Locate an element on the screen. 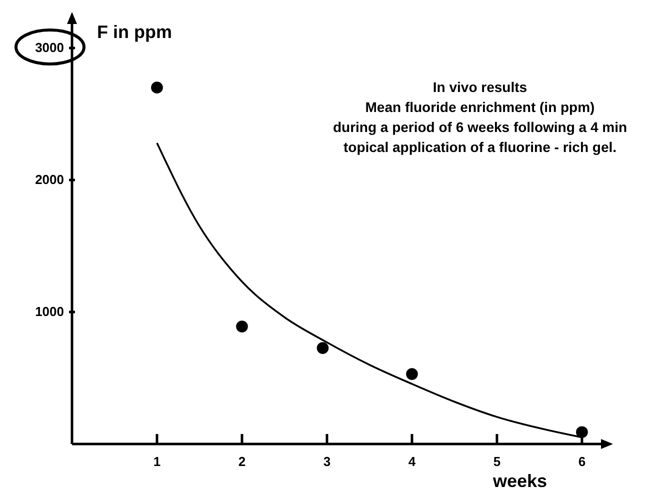 This screenshot has height=490, width=661. y-tick-label: 2000 is located at coordinates (49, 180).